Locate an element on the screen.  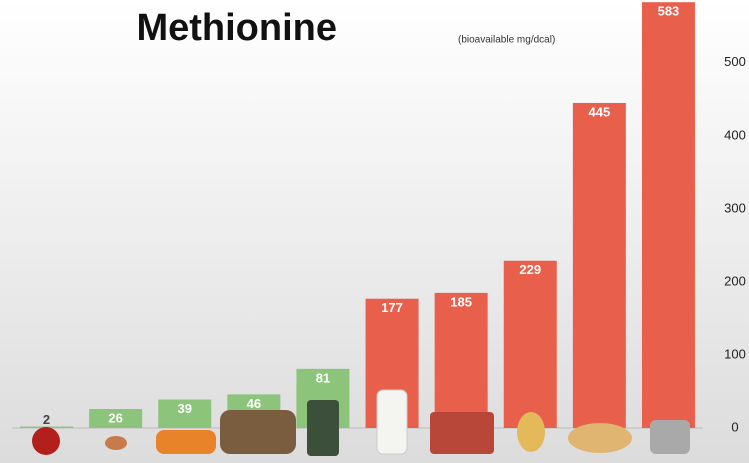
chart-subtitle: (bioavailable mg/dcal) is located at coordinates (506, 40).